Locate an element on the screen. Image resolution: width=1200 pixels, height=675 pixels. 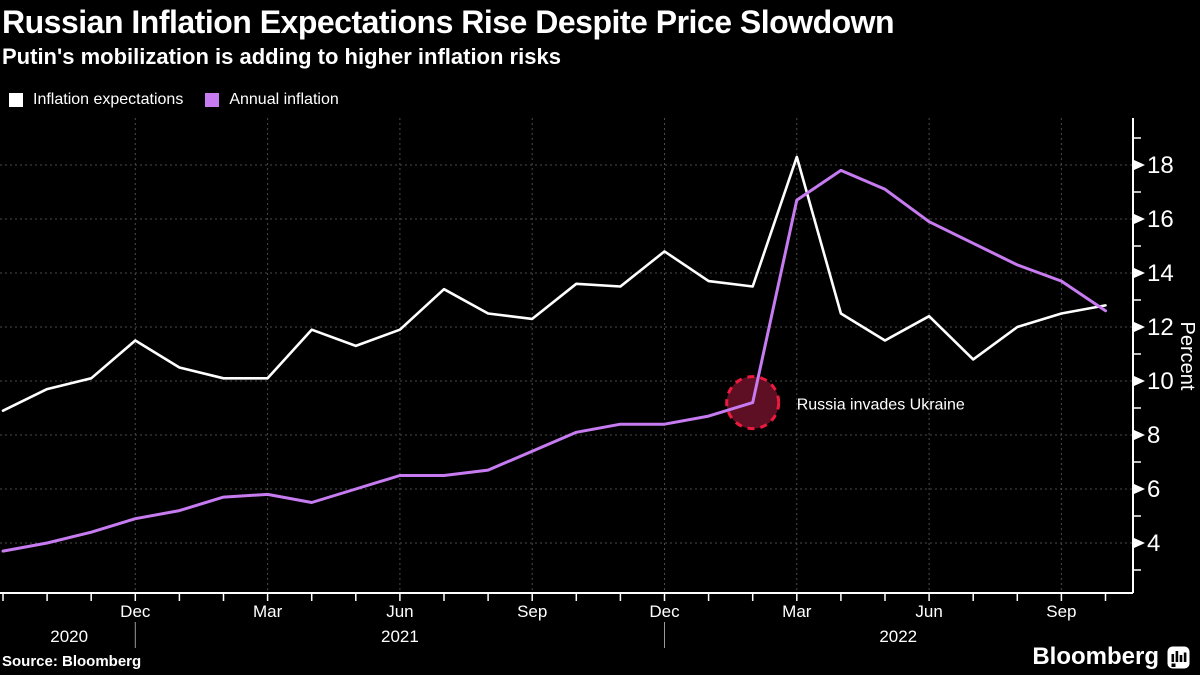
x-tick-label-Jun-9: Jun is located at coordinates (399, 611).